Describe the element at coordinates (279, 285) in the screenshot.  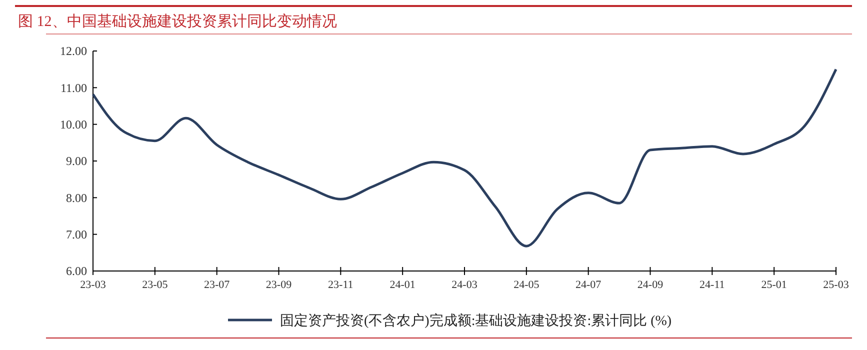
I see `x-tick-label: 23-09` at that location.